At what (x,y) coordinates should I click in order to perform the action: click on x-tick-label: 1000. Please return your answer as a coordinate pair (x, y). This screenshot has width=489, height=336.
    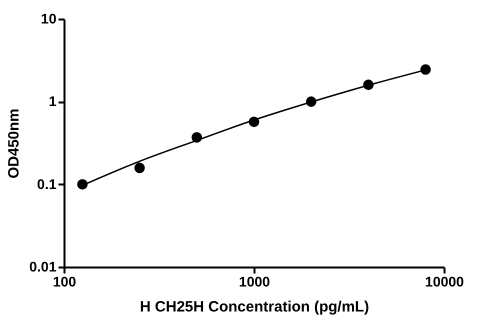
    Looking at the image, I should click on (254, 282).